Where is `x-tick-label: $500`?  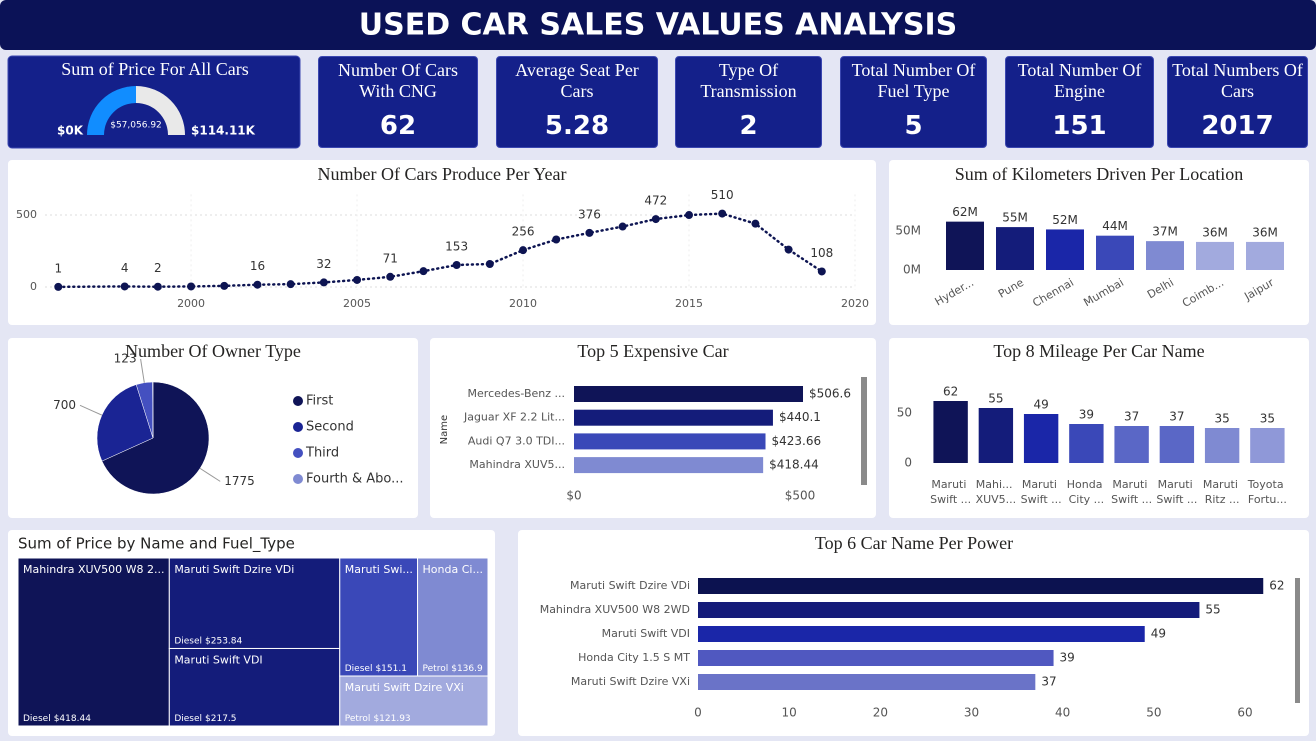
x-tick-label: $500 is located at coordinates (800, 496).